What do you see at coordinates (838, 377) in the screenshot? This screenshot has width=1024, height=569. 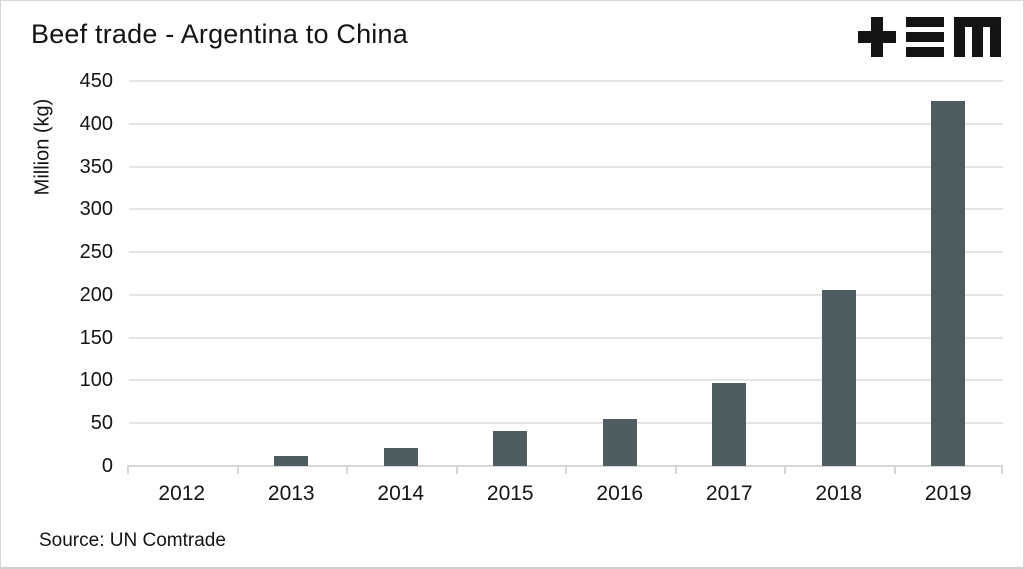 I see `bar-2018` at bounding box center [838, 377].